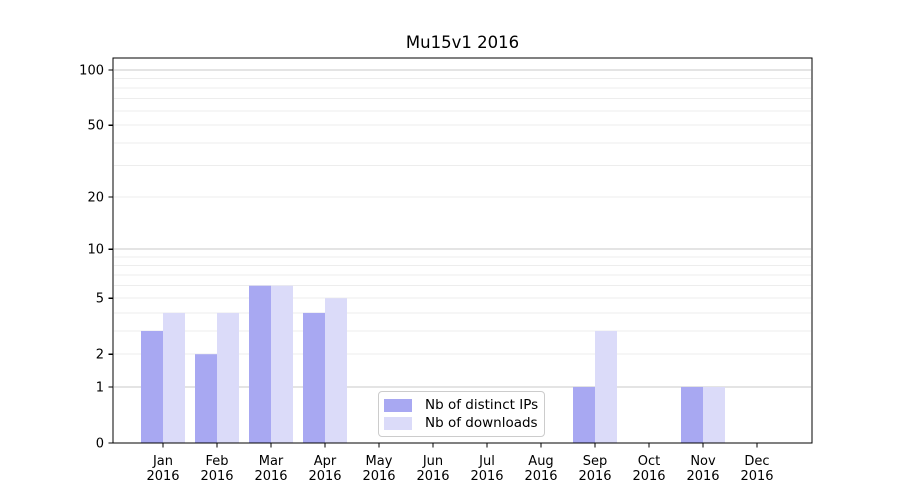 The width and height of the screenshot is (900, 500). Describe the element at coordinates (216, 461) in the screenshot. I see `x-tick-label-month: Feb` at that location.